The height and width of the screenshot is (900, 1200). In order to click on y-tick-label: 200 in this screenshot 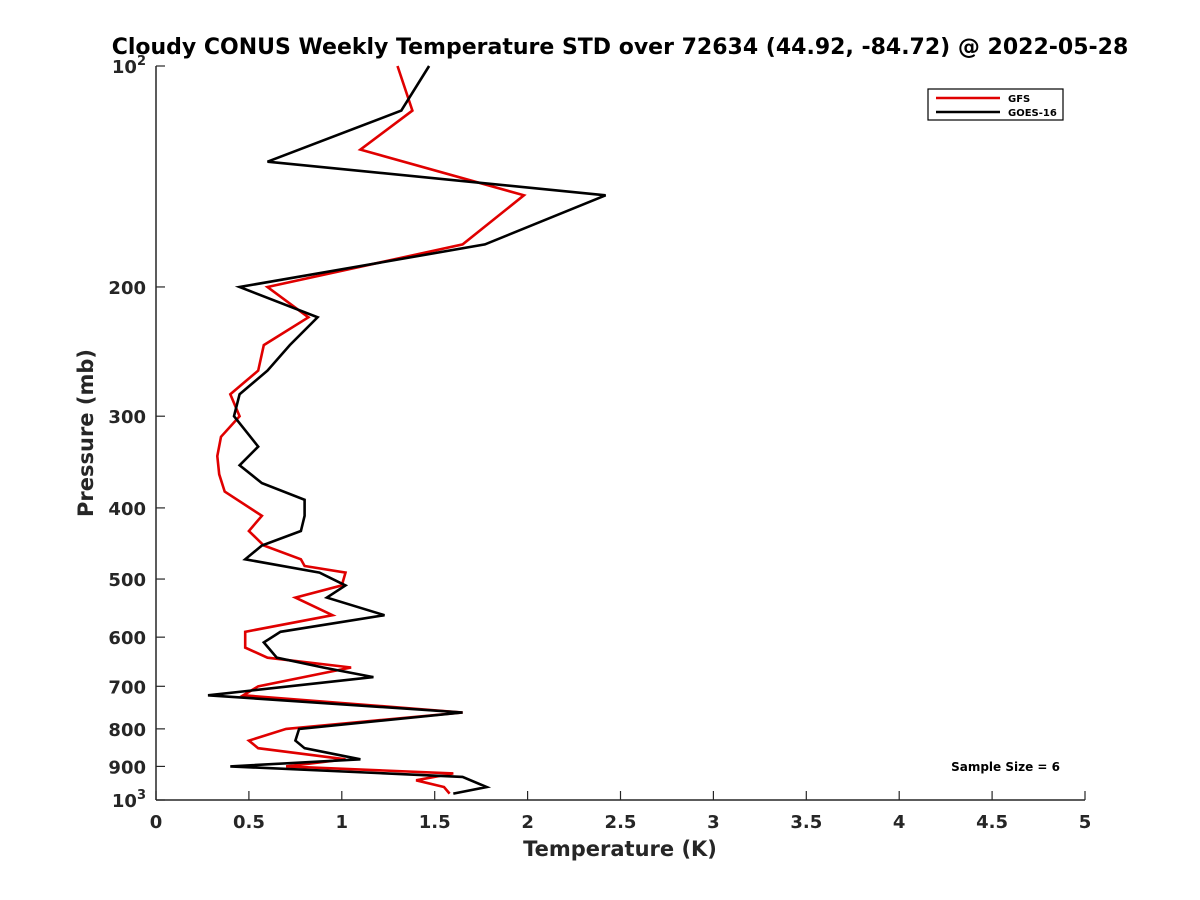, I will do `click(127, 288)`.